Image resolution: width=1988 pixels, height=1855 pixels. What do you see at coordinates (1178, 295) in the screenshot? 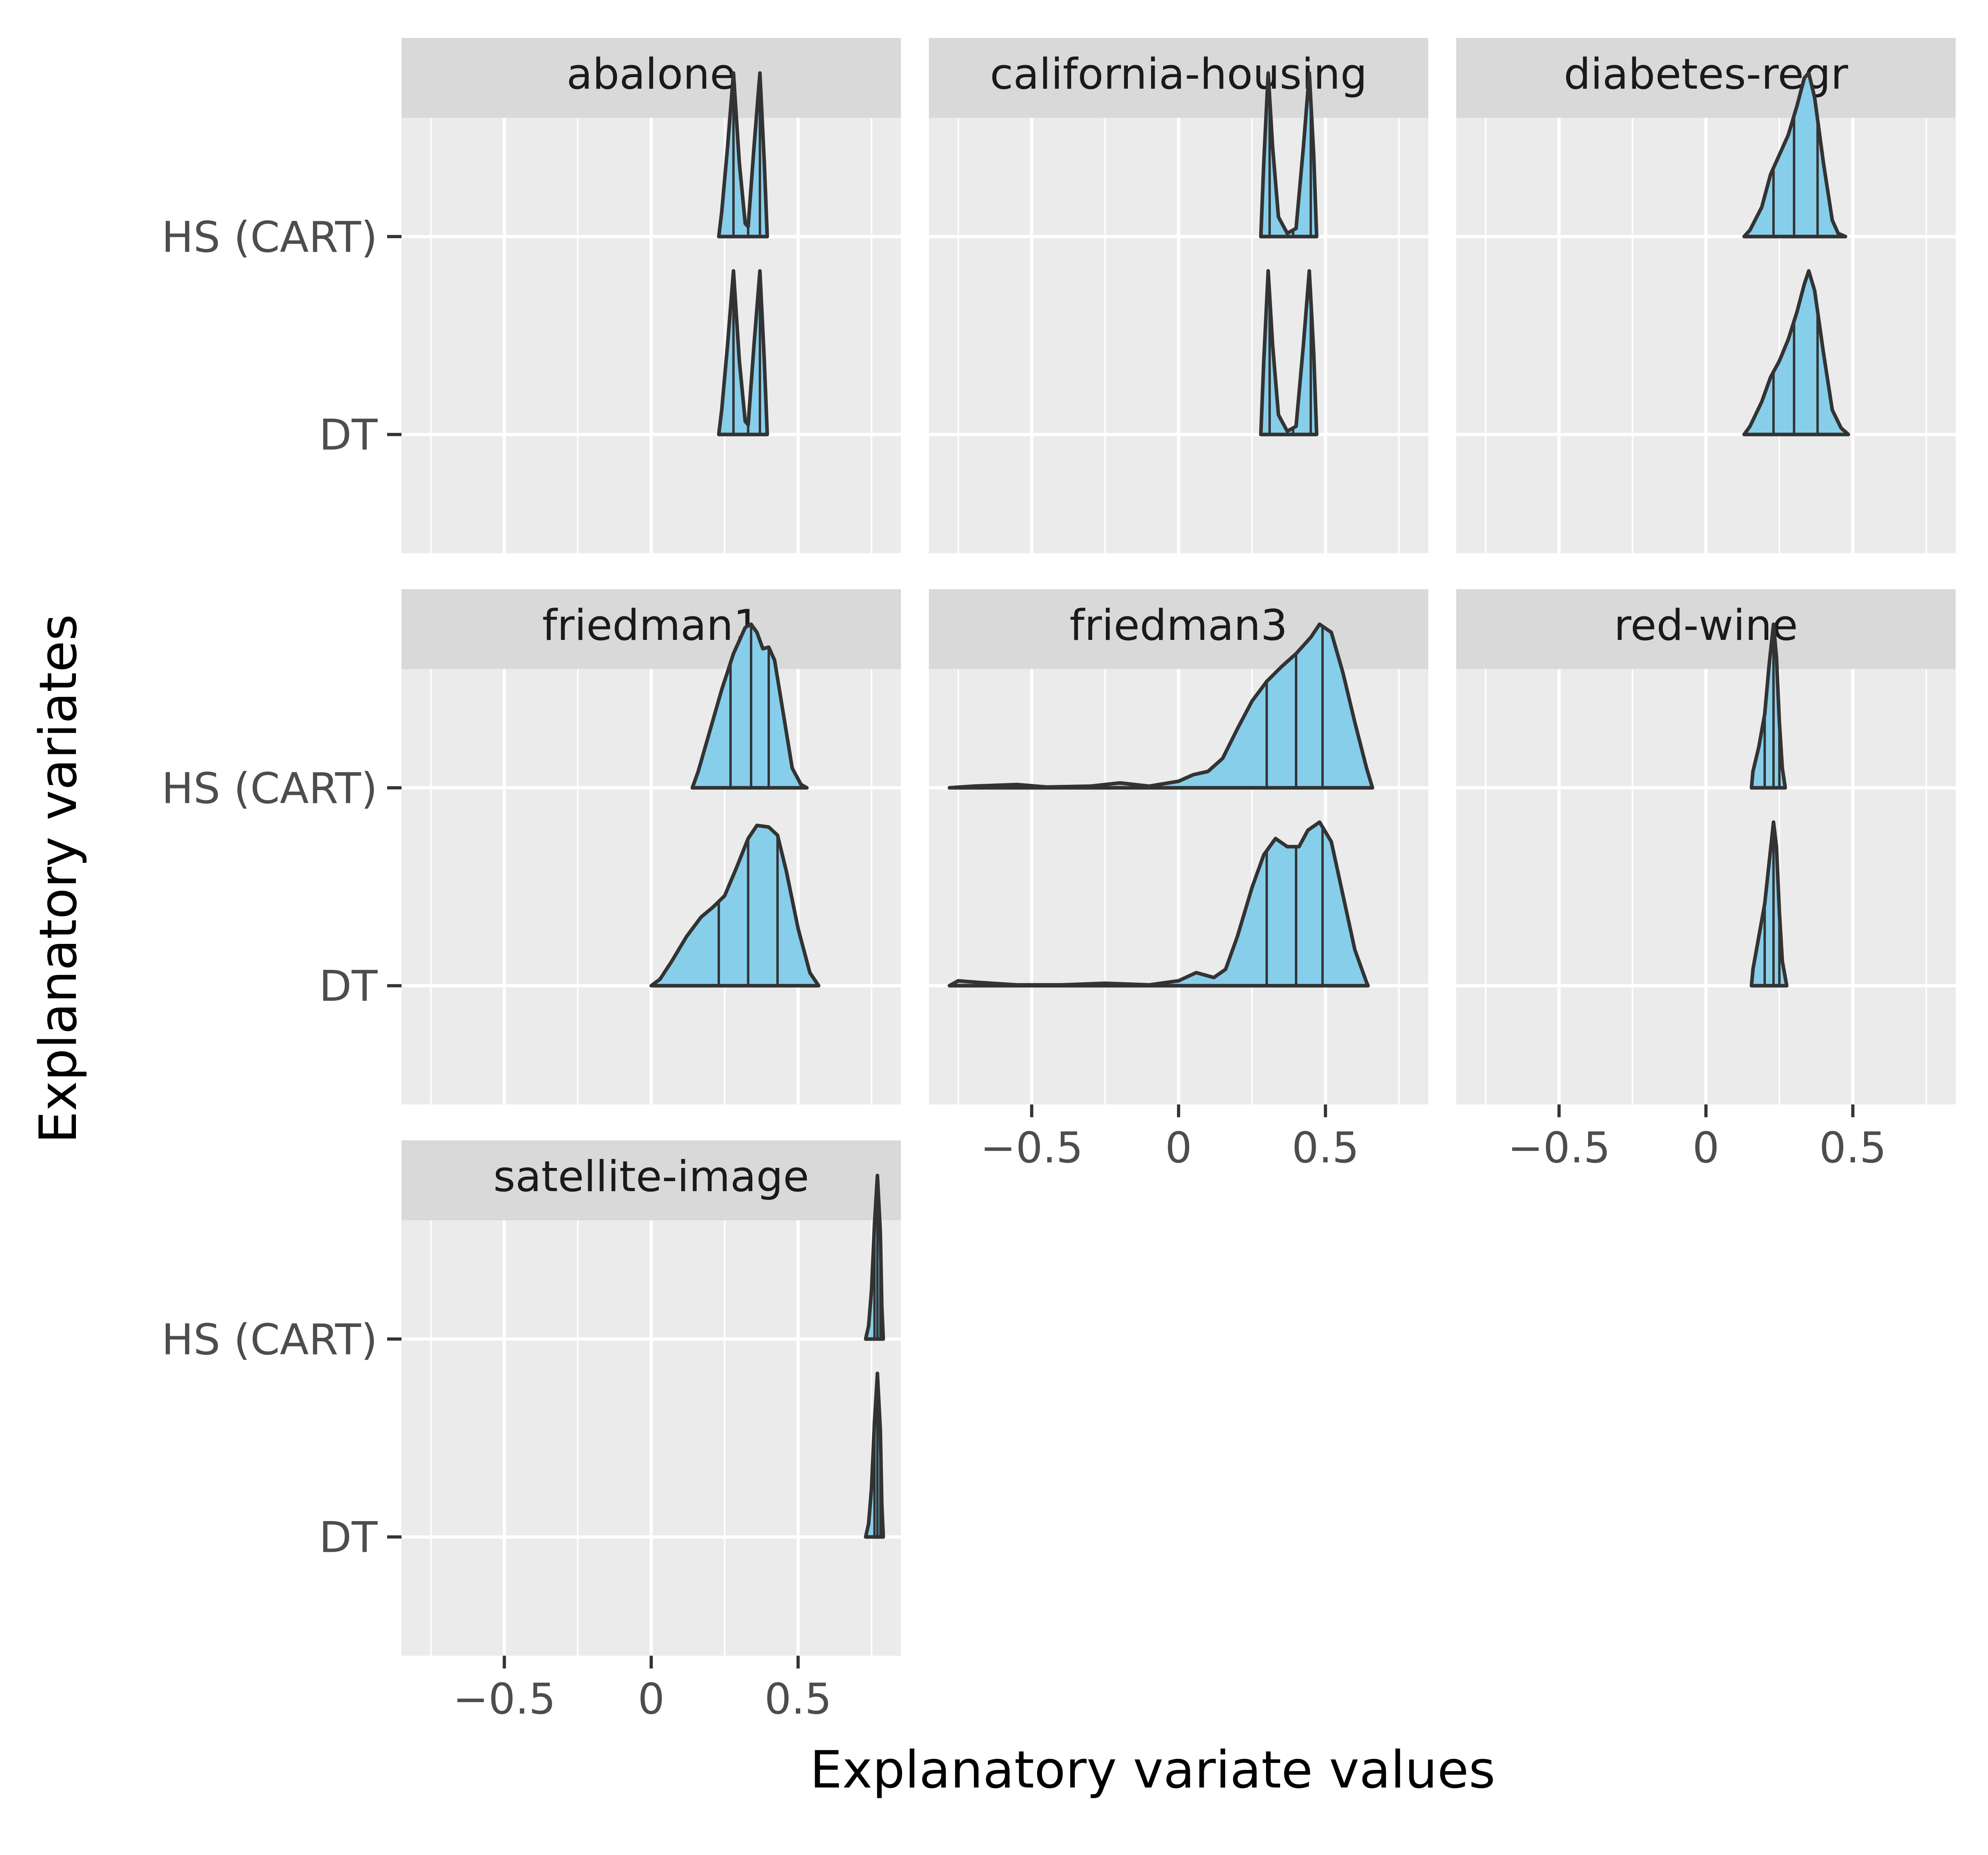
I see `panel-california-housing: california-housing` at bounding box center [1178, 295].